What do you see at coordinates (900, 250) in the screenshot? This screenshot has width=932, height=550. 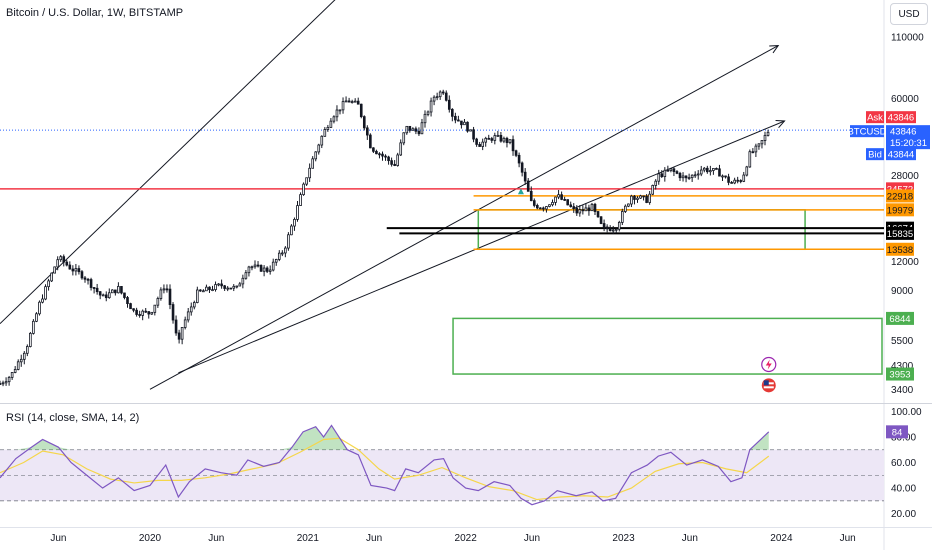 I see `level-tag-label: 13538` at bounding box center [900, 250].